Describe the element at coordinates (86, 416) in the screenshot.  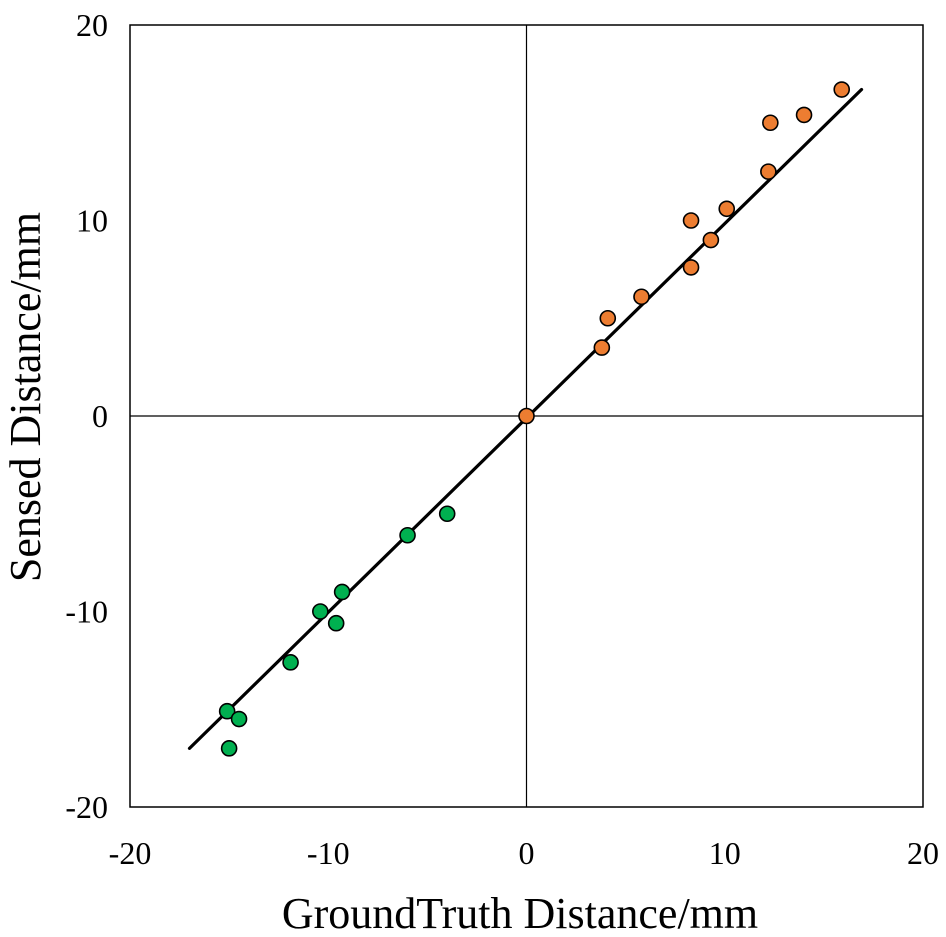
I see `y-tick-labels: -20 -10 0 10 20` at that location.